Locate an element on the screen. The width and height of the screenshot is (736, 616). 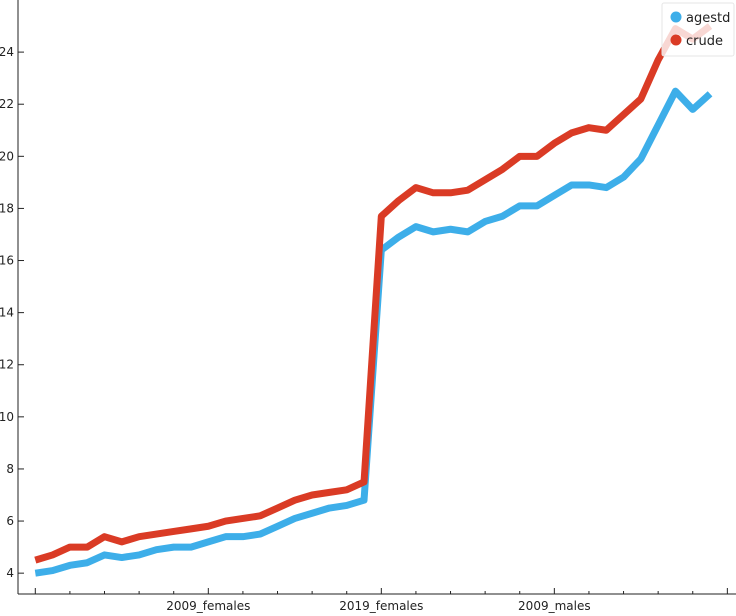
y-tick-label: 18 is located at coordinates (7, 208).